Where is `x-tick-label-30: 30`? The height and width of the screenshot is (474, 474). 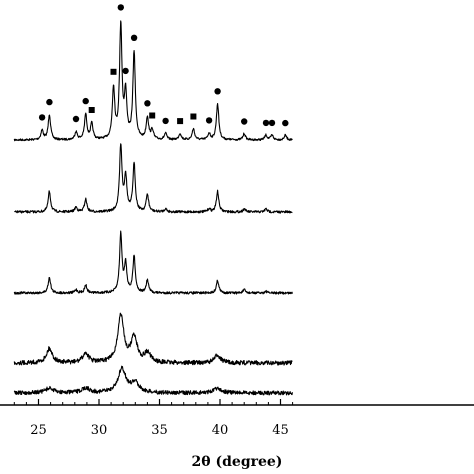 x-tick-label-30: 30 is located at coordinates (99, 430).